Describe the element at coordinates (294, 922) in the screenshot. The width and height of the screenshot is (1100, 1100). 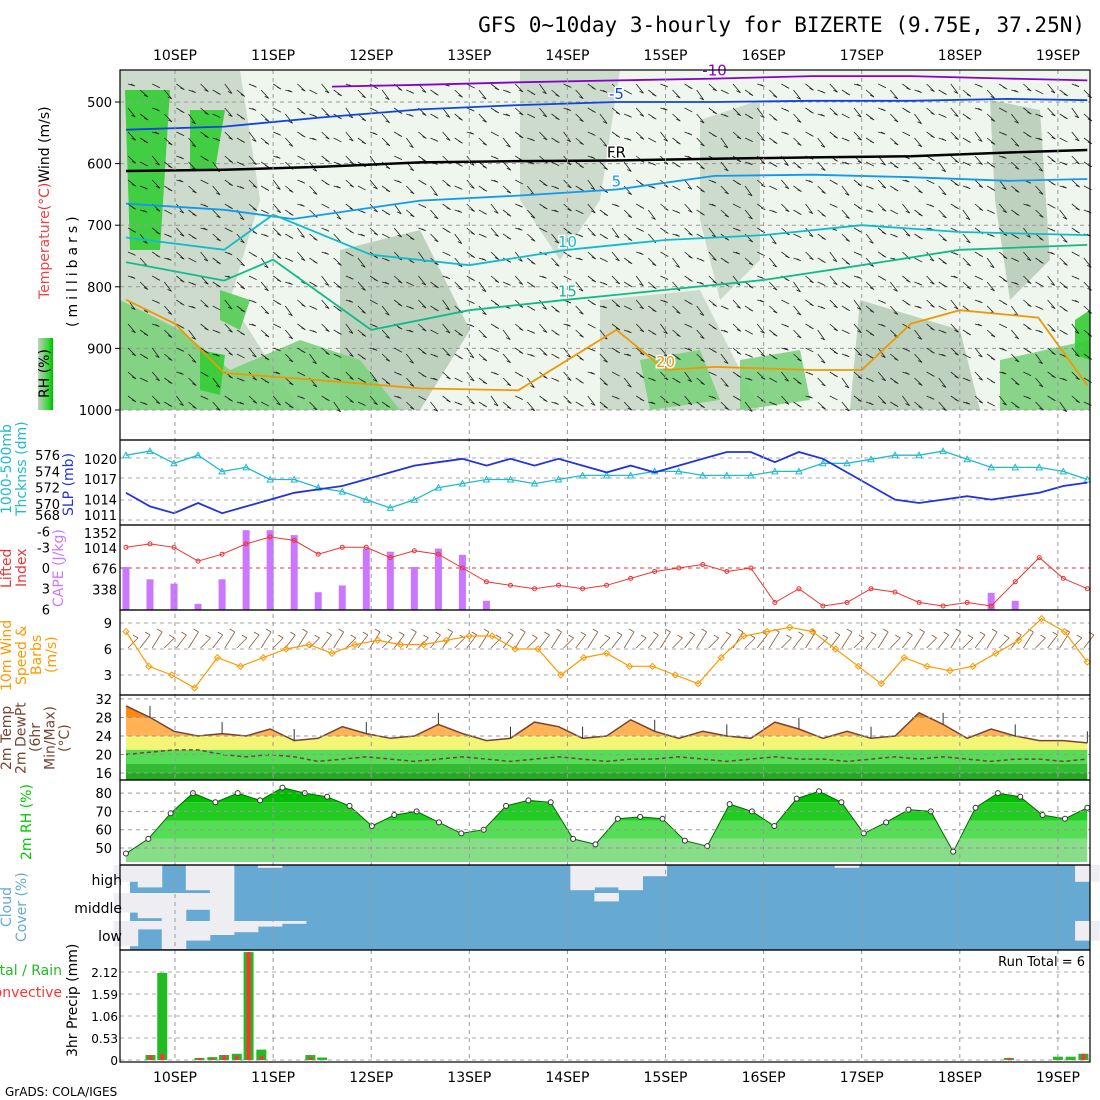
I see `cloud-low-bar` at that location.